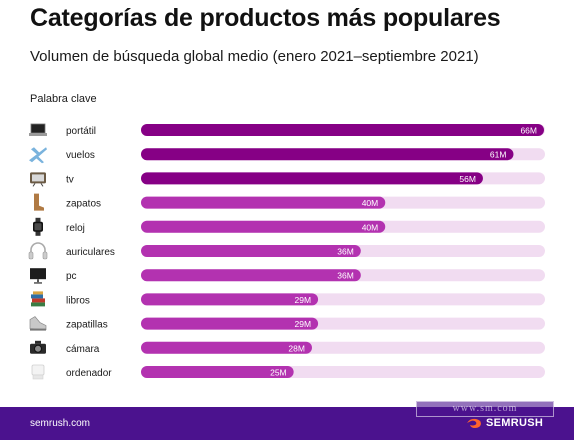  What do you see at coordinates (38, 179) in the screenshot?
I see `tv-icon` at bounding box center [38, 179].